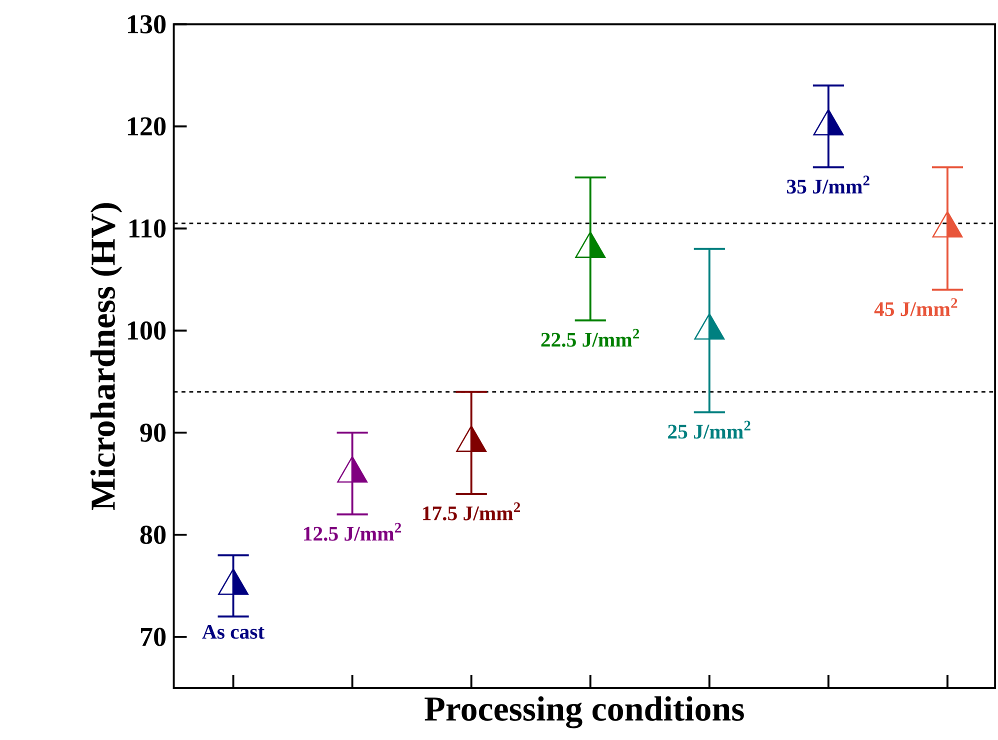 This screenshot has width=998, height=740. What do you see at coordinates (590, 337) in the screenshot?
I see `text: 22.5 J/mm$^{2}$` at bounding box center [590, 337].